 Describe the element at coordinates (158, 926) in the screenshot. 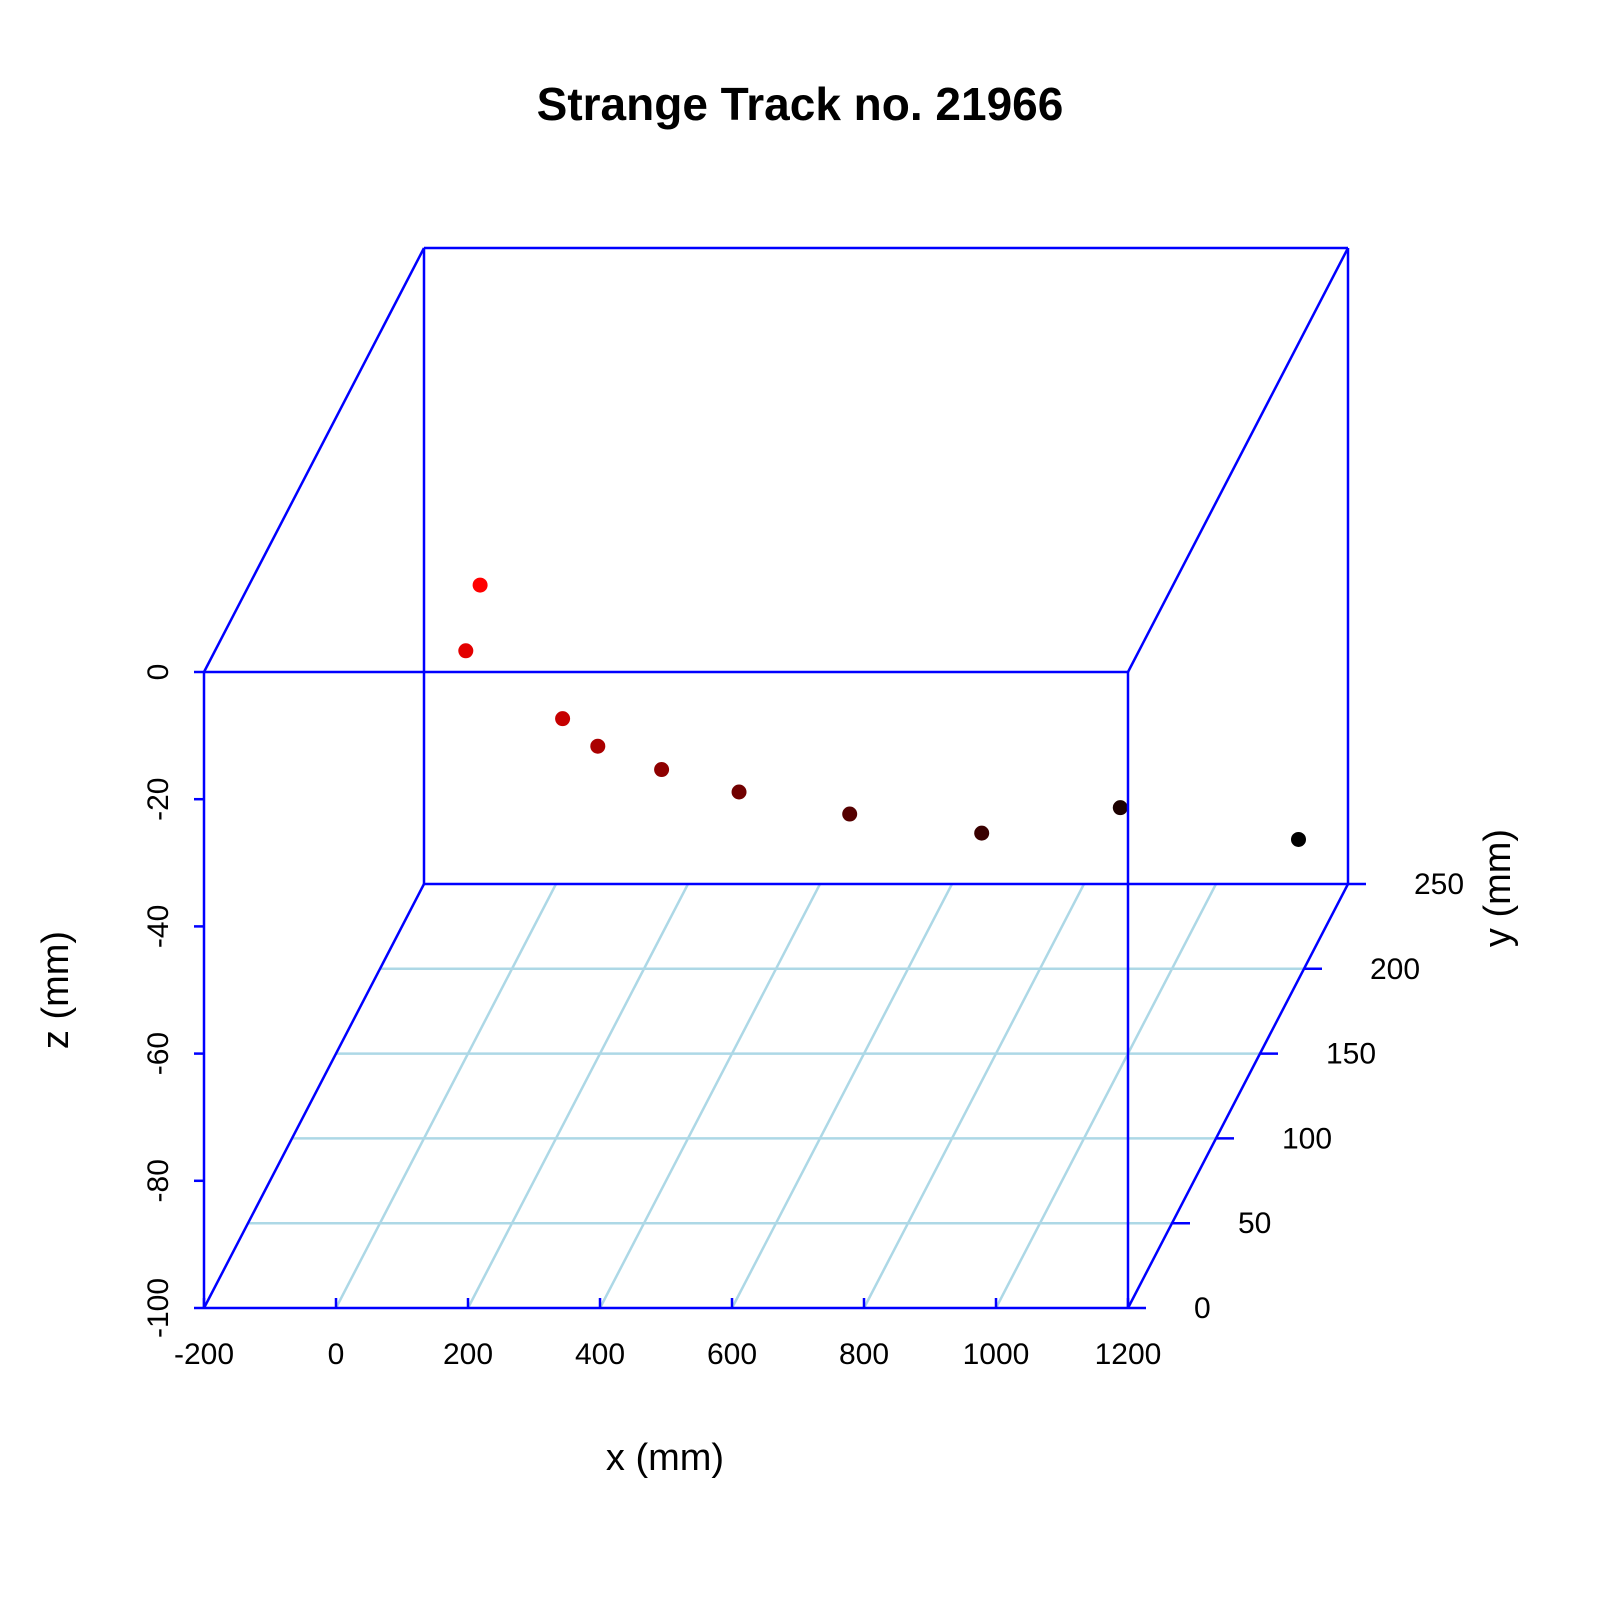

I see `z-tick-label: -40` at that location.